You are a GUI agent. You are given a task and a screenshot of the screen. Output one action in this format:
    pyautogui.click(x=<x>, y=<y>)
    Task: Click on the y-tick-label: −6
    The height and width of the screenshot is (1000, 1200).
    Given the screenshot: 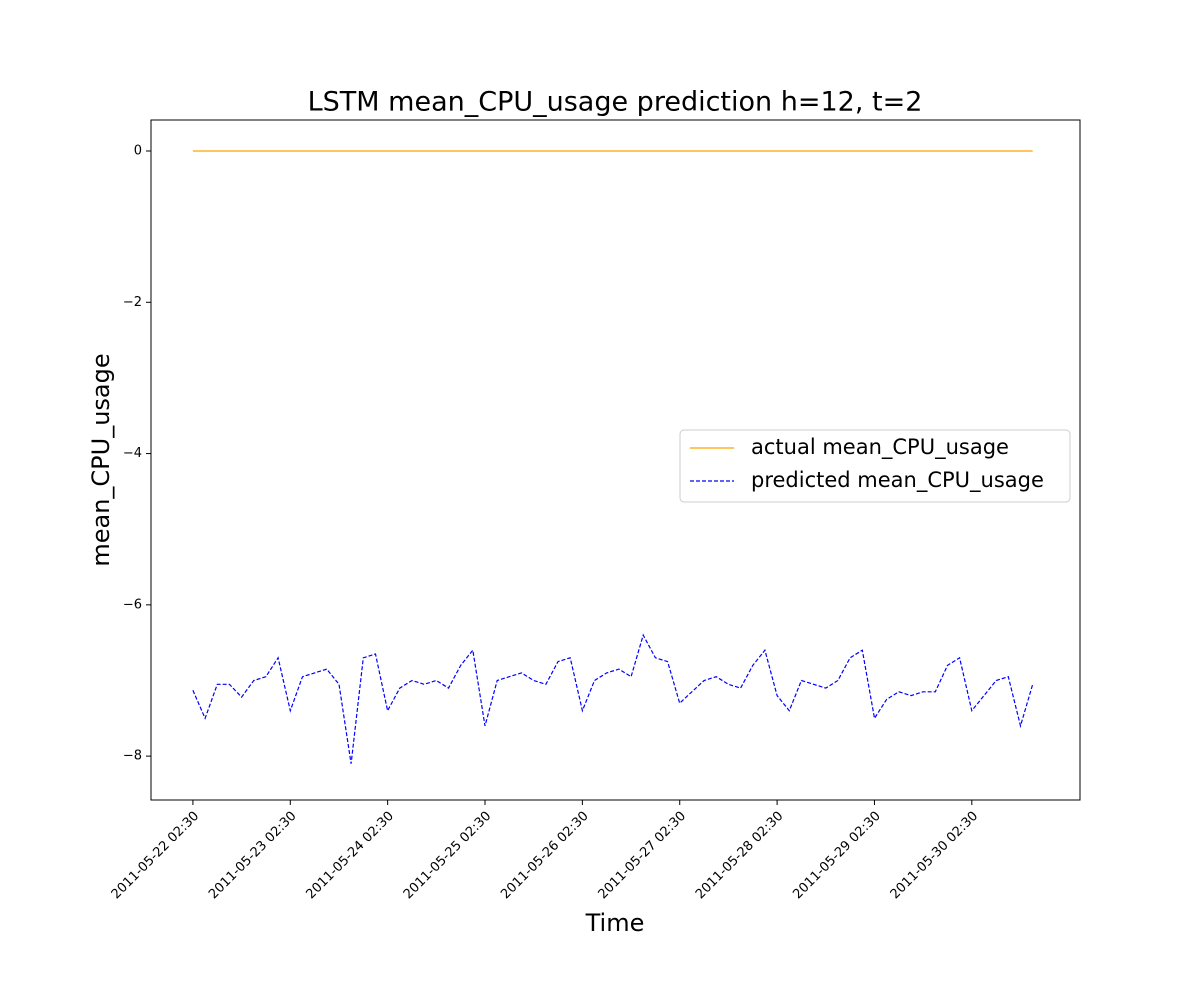 What is the action you would take?
    pyautogui.click(x=132, y=604)
    